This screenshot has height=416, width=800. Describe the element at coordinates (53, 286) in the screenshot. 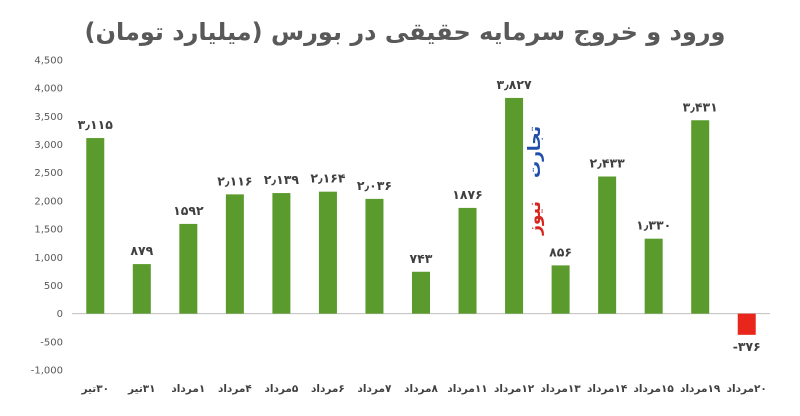

I see `y-tick-label: 500` at that location.